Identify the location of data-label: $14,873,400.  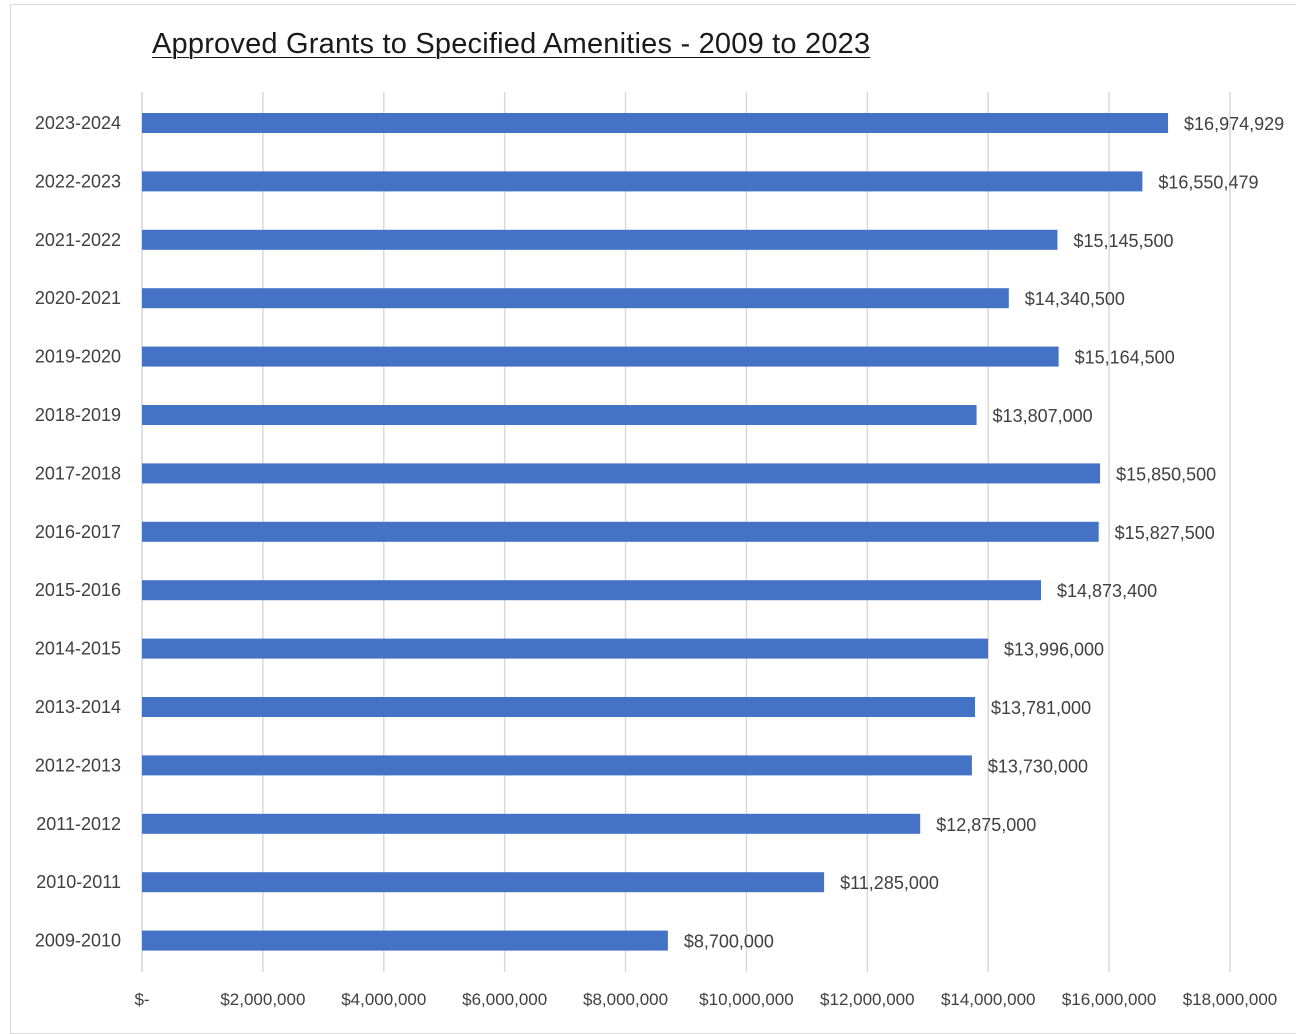
(1107, 591).